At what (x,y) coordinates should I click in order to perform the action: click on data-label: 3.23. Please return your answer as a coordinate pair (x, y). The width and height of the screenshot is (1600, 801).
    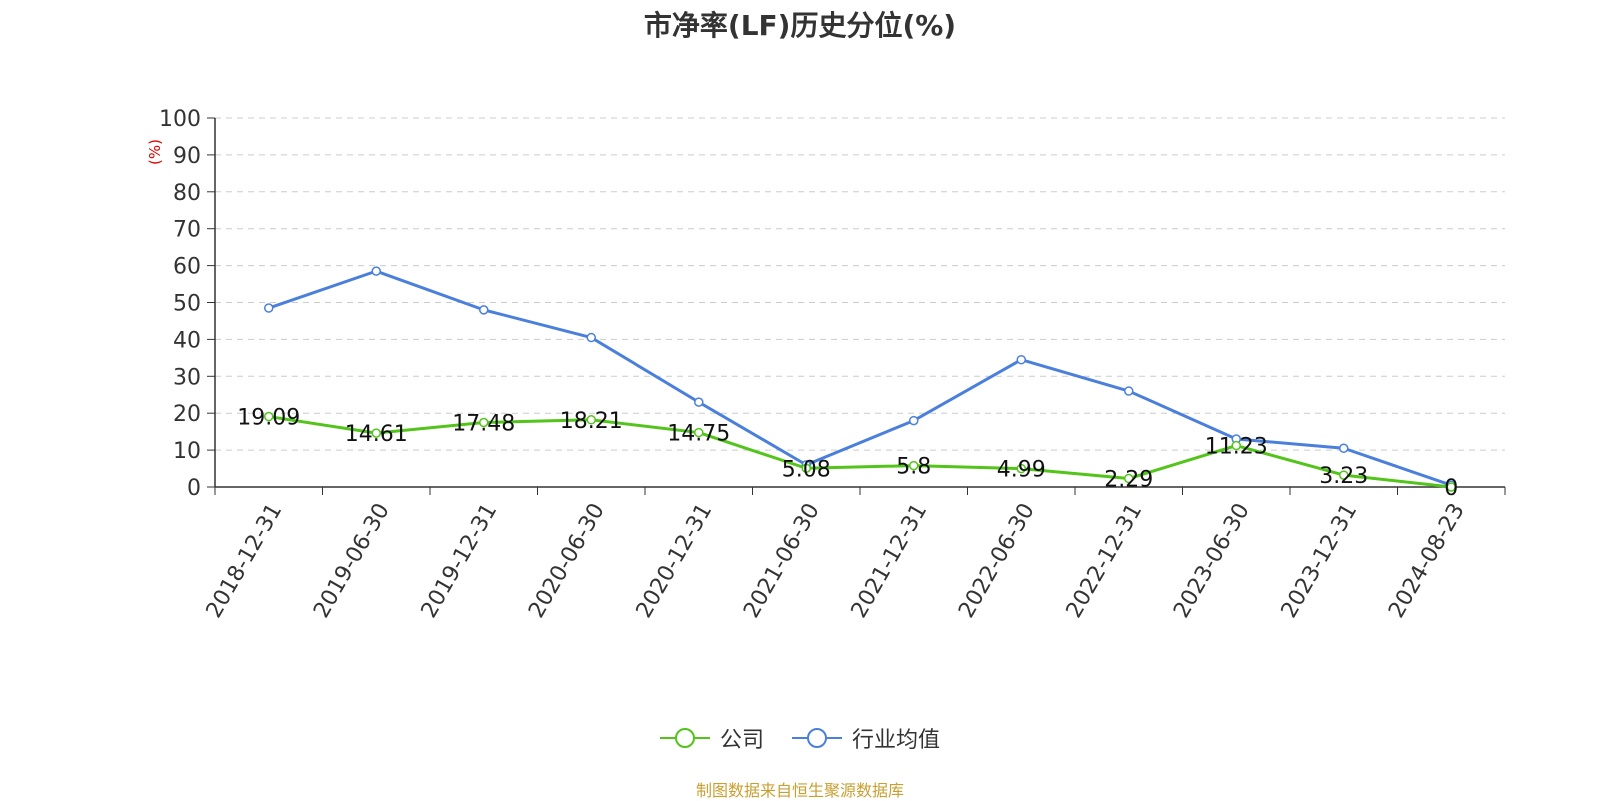
    Looking at the image, I should click on (1343, 476).